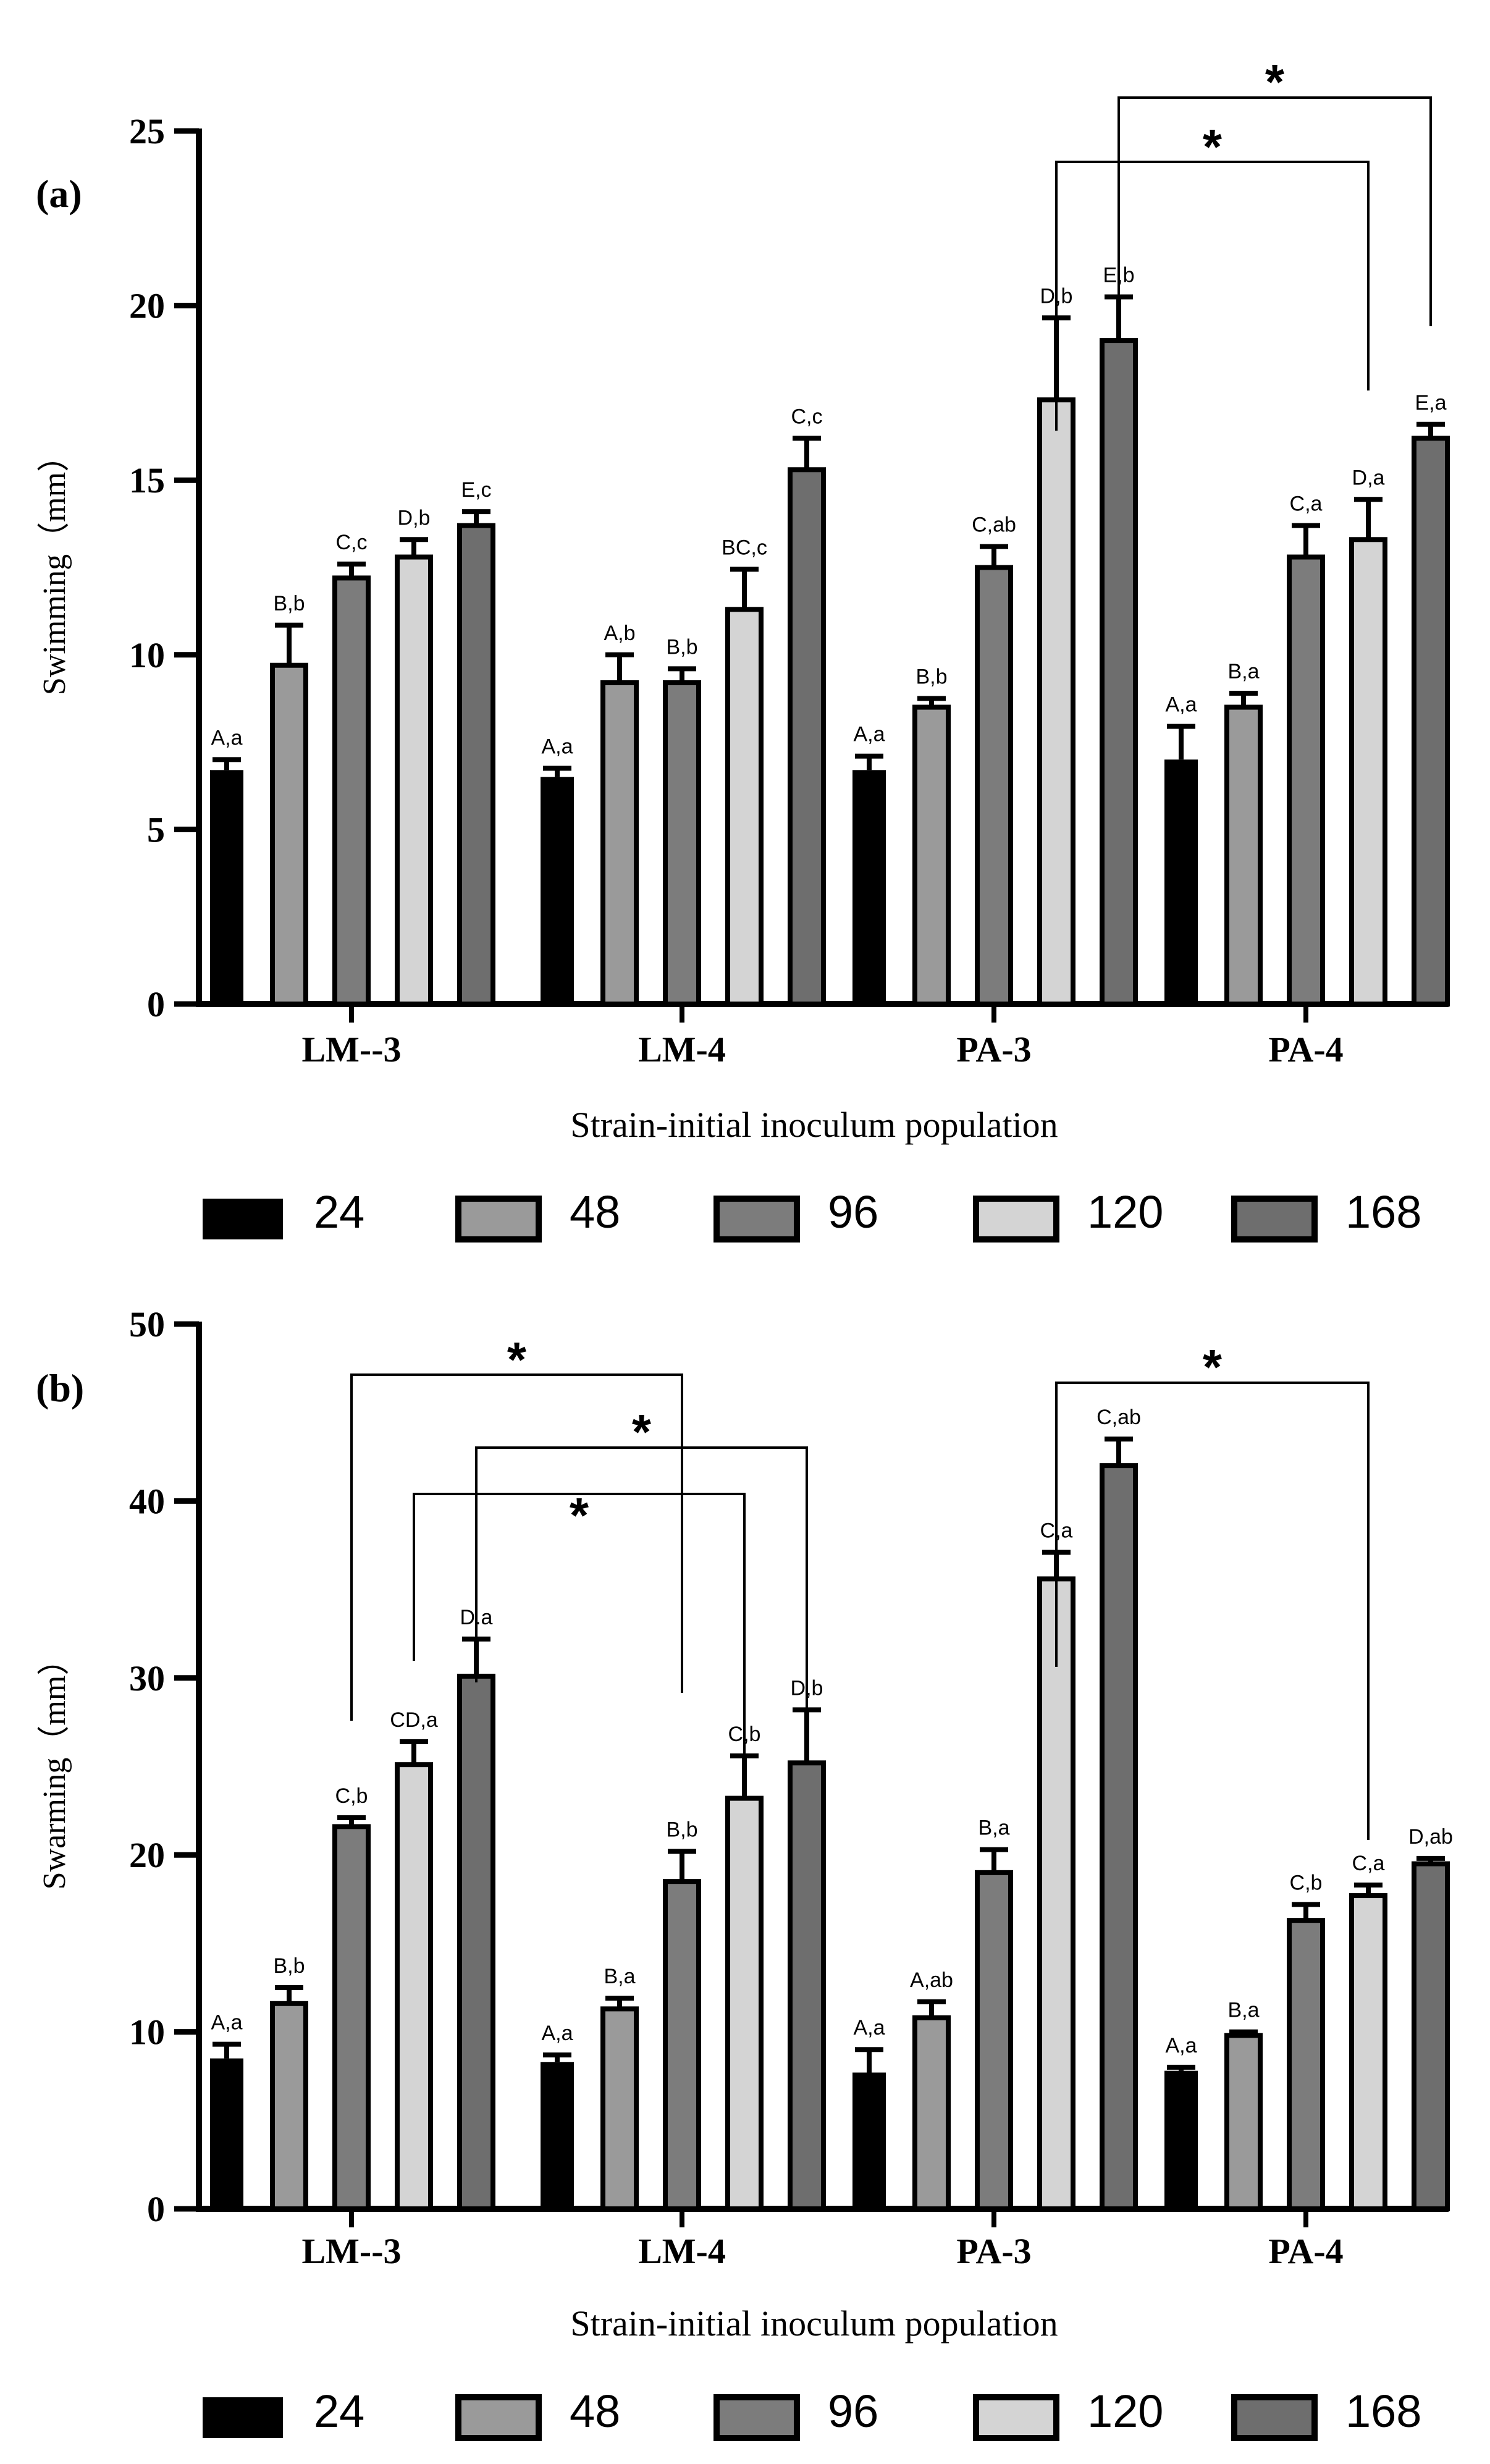 The height and width of the screenshot is (2464, 1490). Describe the element at coordinates (1368, 477) in the screenshot. I see `data-label: D,a` at that location.